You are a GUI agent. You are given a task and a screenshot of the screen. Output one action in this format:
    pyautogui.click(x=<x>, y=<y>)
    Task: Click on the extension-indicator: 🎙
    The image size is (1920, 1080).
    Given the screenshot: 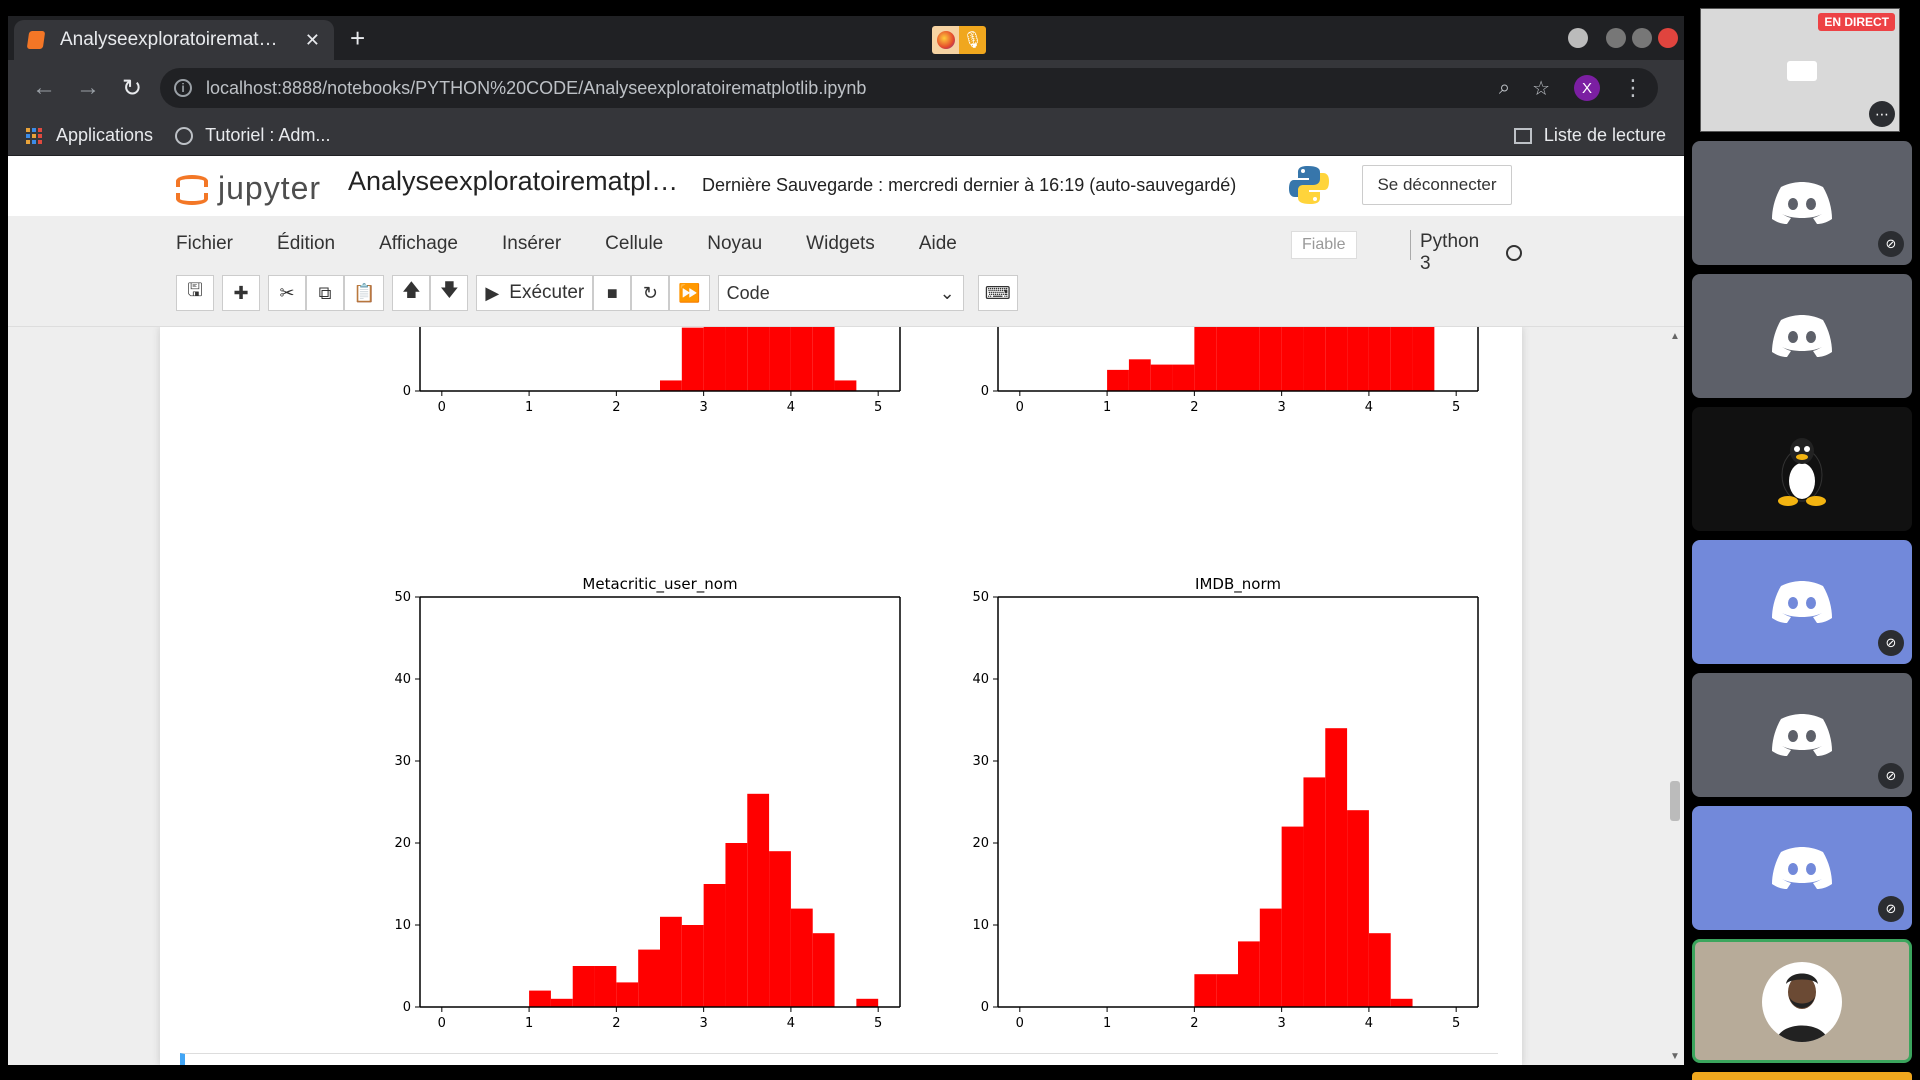 What is the action you would take?
    pyautogui.click(x=959, y=40)
    